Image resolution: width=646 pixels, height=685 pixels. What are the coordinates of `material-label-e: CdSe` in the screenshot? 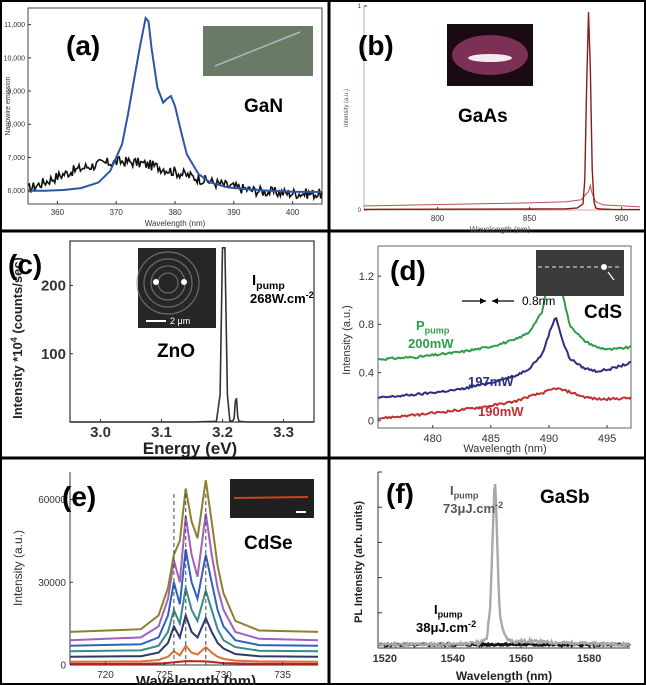 It's located at (268, 543).